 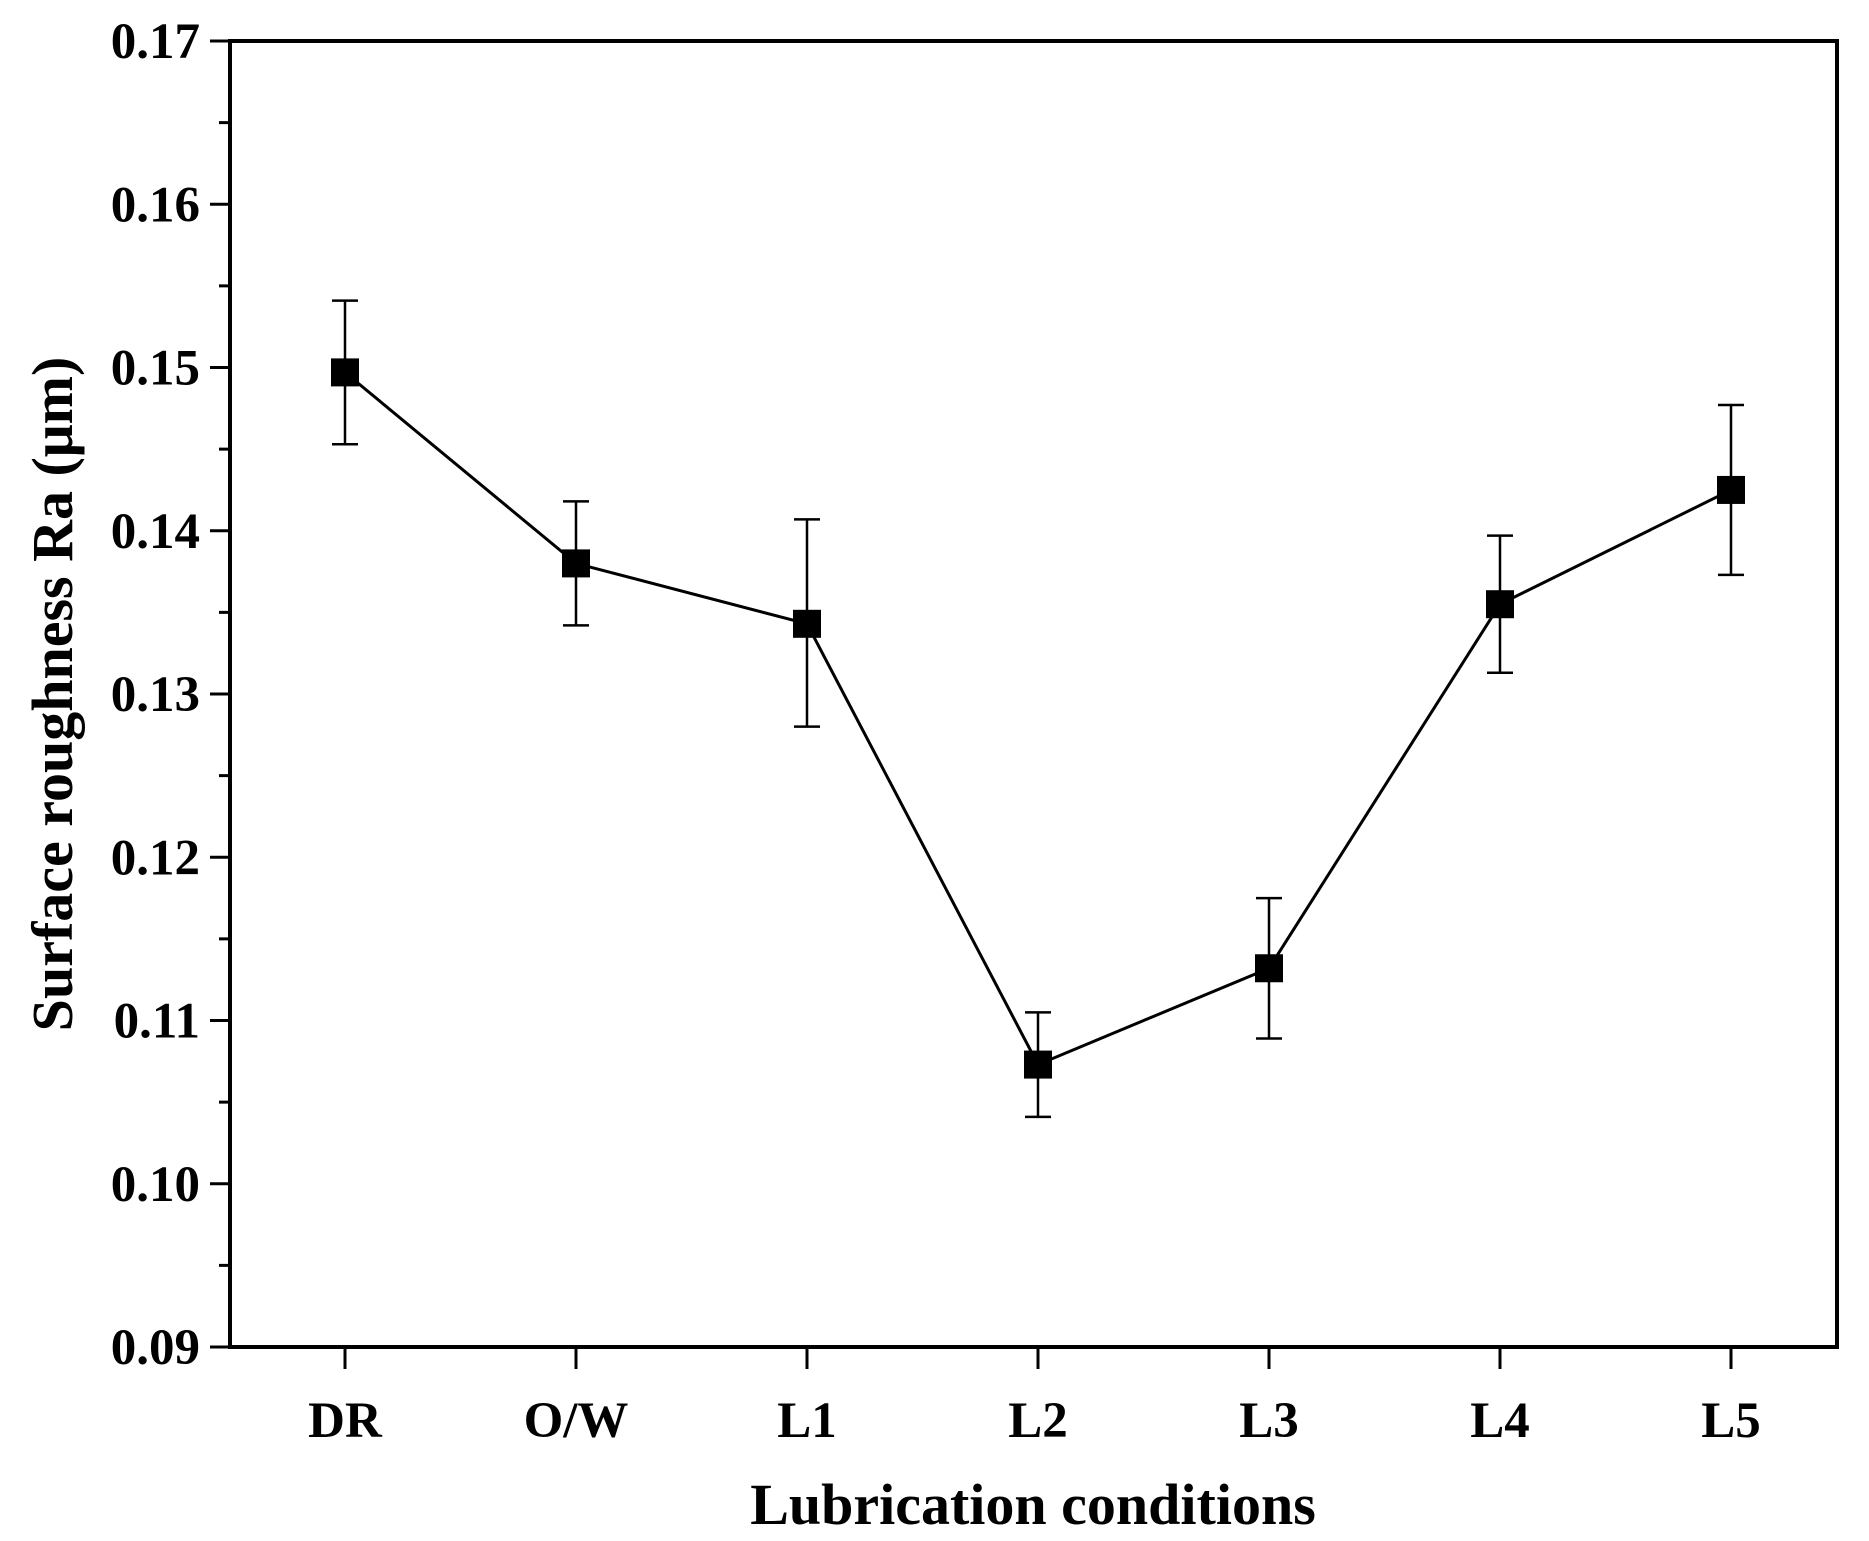 What do you see at coordinates (576, 1421) in the screenshot?
I see `x-tick-label: O/W` at bounding box center [576, 1421].